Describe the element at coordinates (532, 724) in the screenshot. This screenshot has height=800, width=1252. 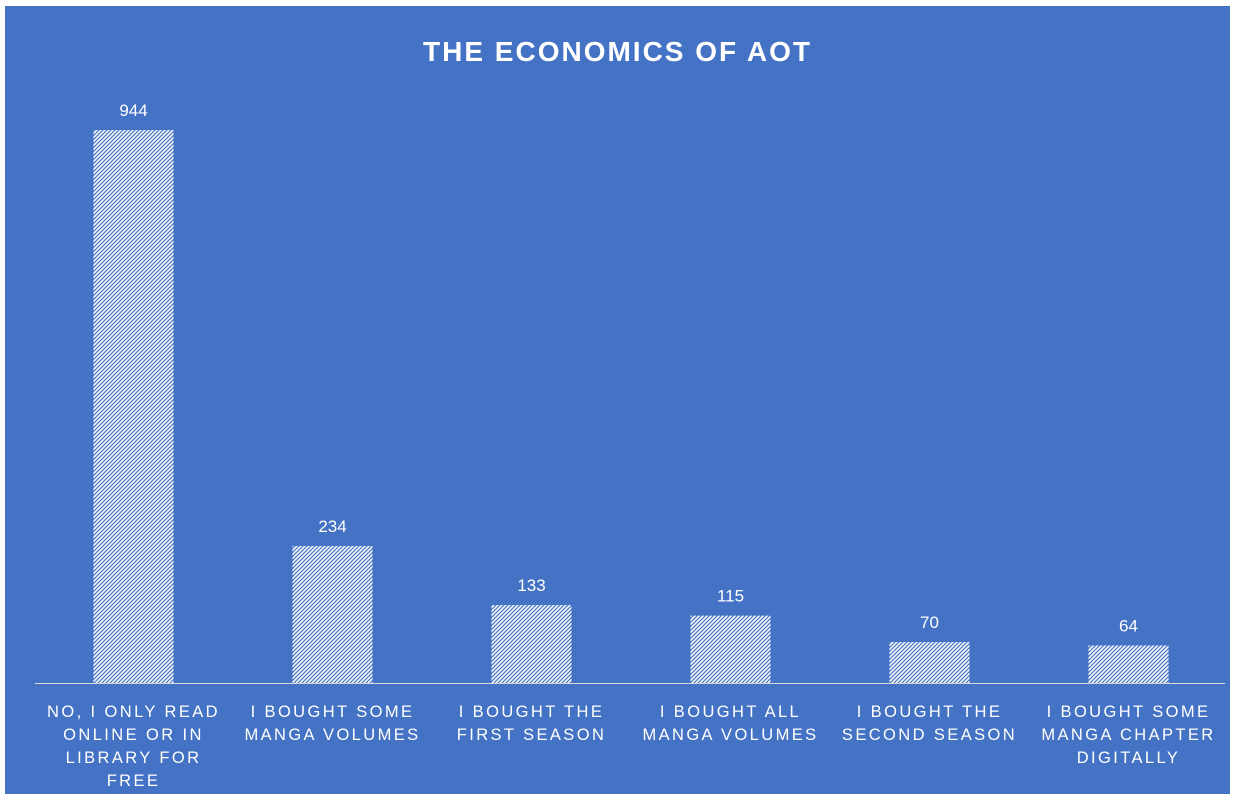
I see `category-label-3: I BOUGHT THE FIRST SEASON` at that location.